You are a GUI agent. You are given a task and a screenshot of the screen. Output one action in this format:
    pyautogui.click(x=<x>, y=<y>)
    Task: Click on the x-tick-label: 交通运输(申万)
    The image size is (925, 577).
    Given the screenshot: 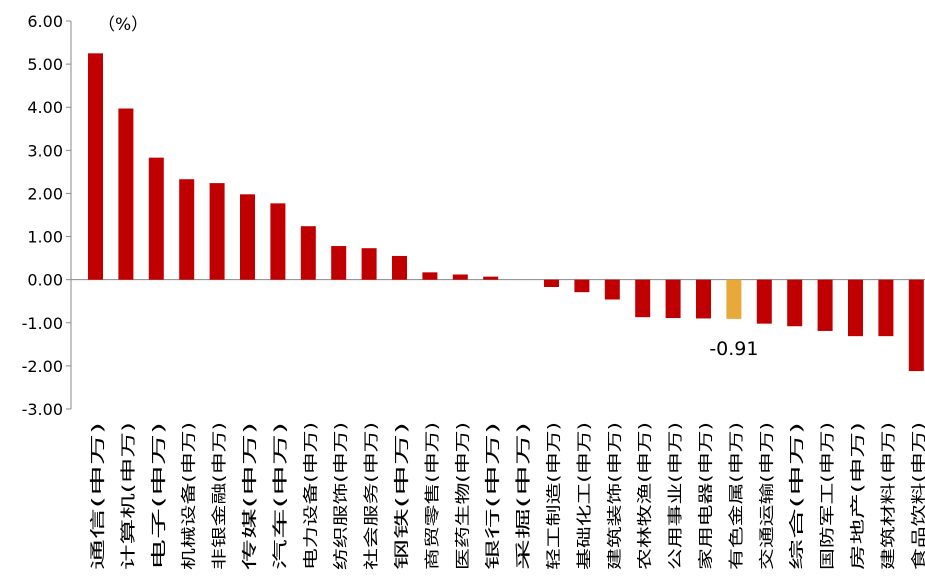 What is the action you would take?
    pyautogui.click(x=766, y=496)
    